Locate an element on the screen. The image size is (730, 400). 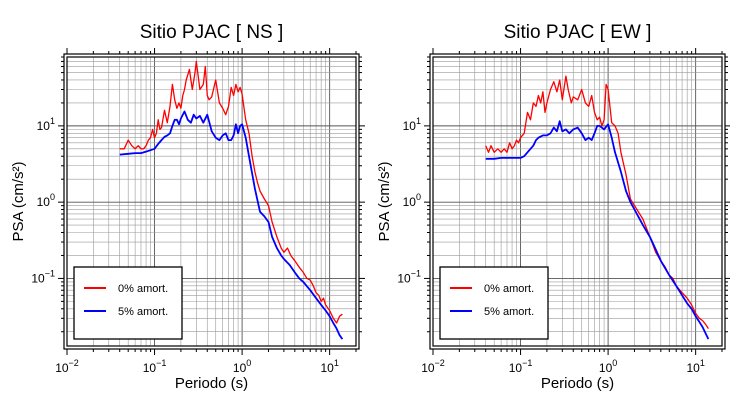
chart-title: Sitio PJAC [ EW ] is located at coordinates (578, 32).